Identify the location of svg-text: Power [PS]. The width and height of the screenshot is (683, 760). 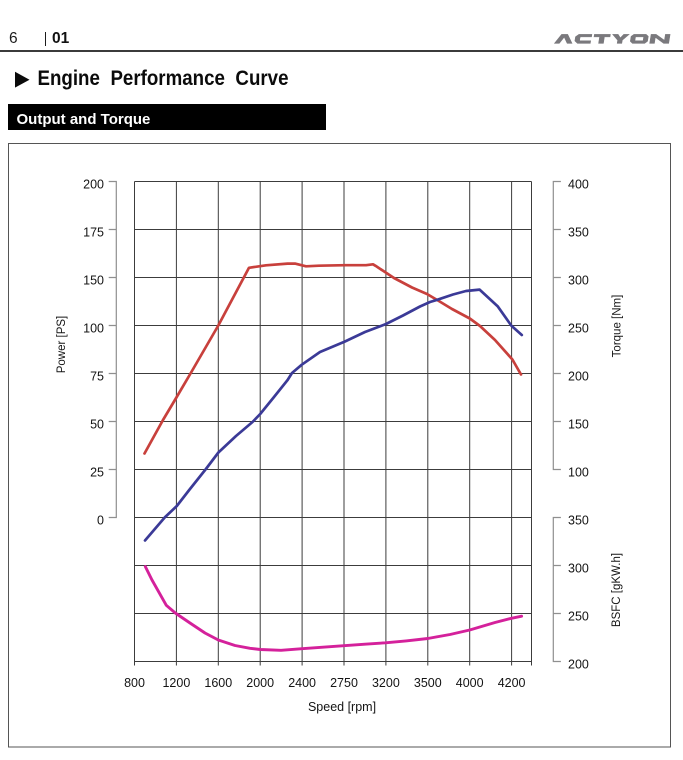
(62, 345).